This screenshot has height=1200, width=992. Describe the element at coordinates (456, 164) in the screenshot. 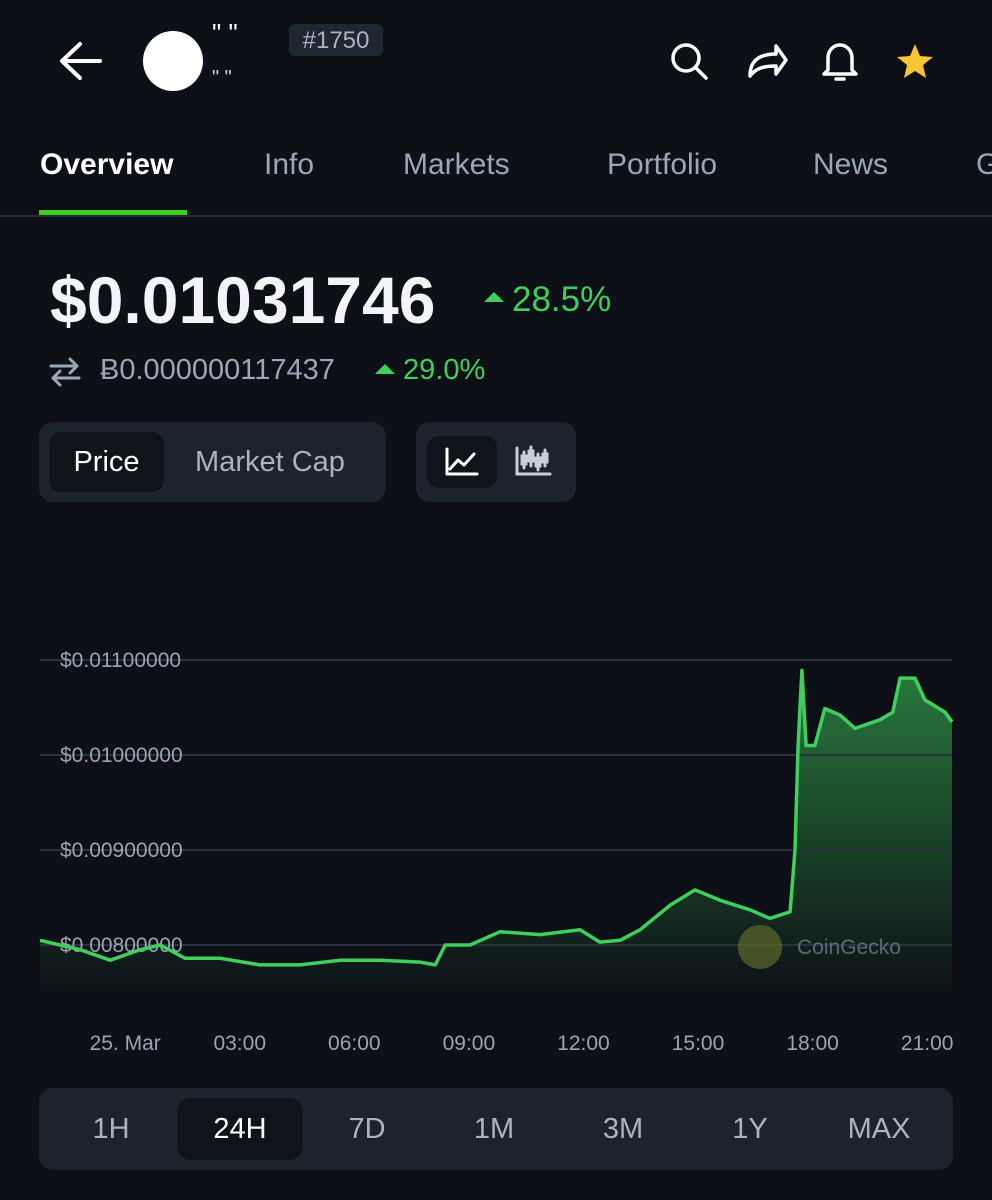

I see `tab: Markets` at that location.